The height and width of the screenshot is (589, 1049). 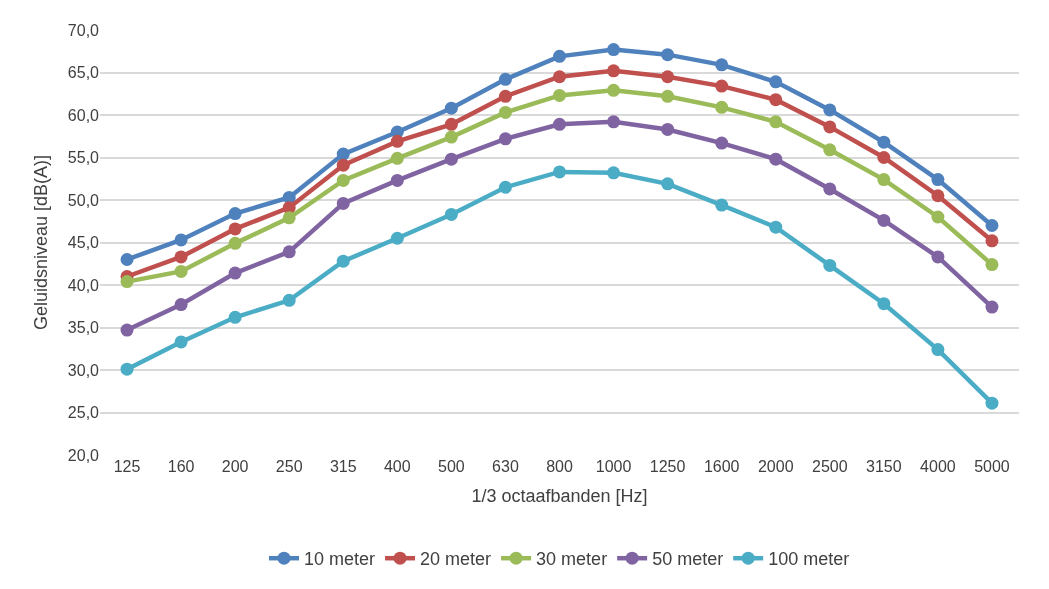 What do you see at coordinates (559, 496) in the screenshot?
I see `x-axis-title: 1/3 octaafbanden [Hz]` at bounding box center [559, 496].